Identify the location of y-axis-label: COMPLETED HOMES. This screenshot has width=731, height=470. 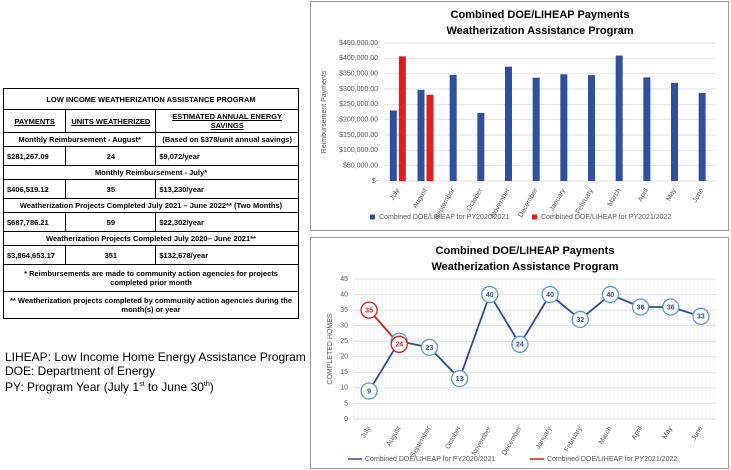
(330, 349).